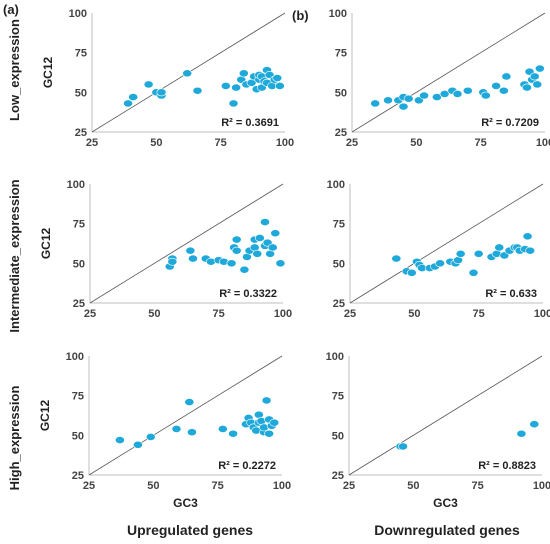 The width and height of the screenshot is (550, 544). I want to click on row-label-intermediate: Intermediate_expression, so click(14, 255).